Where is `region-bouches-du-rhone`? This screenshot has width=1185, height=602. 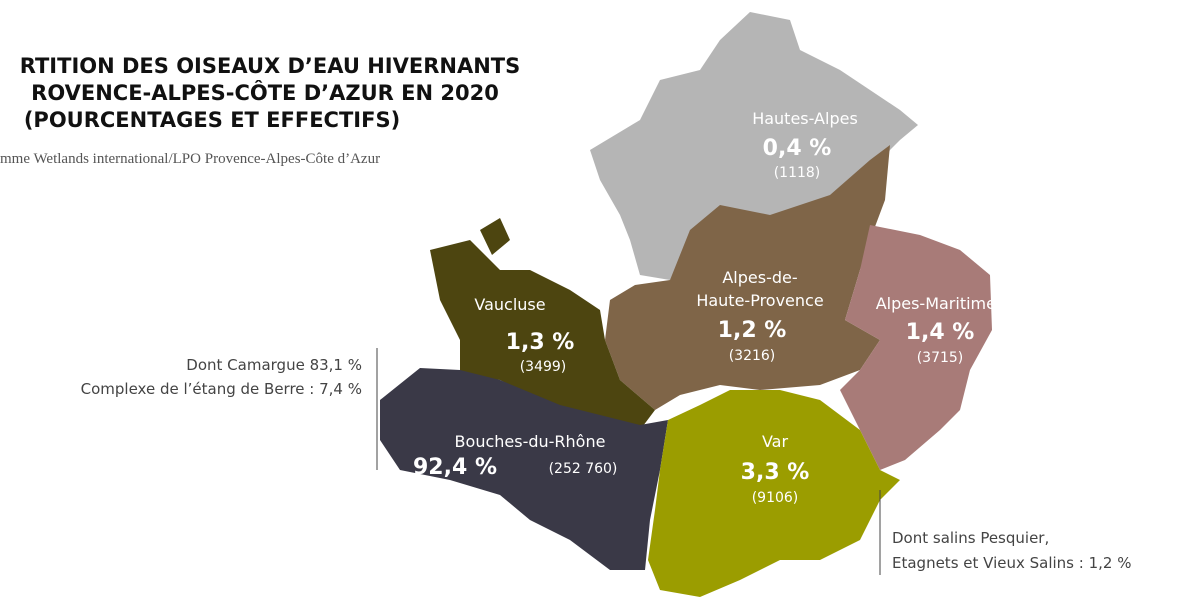 region-bouches-du-rhone is located at coordinates (524, 469).